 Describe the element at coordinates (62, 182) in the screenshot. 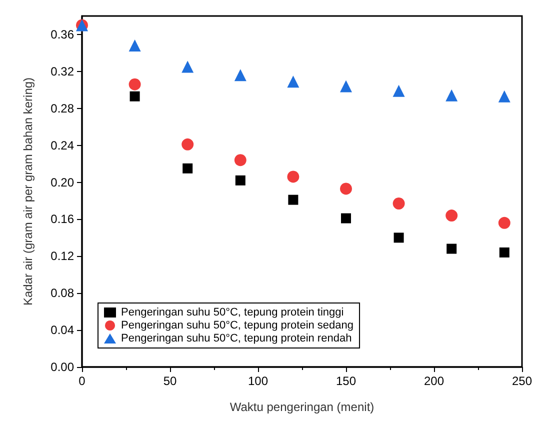

I see `y-tick-label: 0.20` at that location.